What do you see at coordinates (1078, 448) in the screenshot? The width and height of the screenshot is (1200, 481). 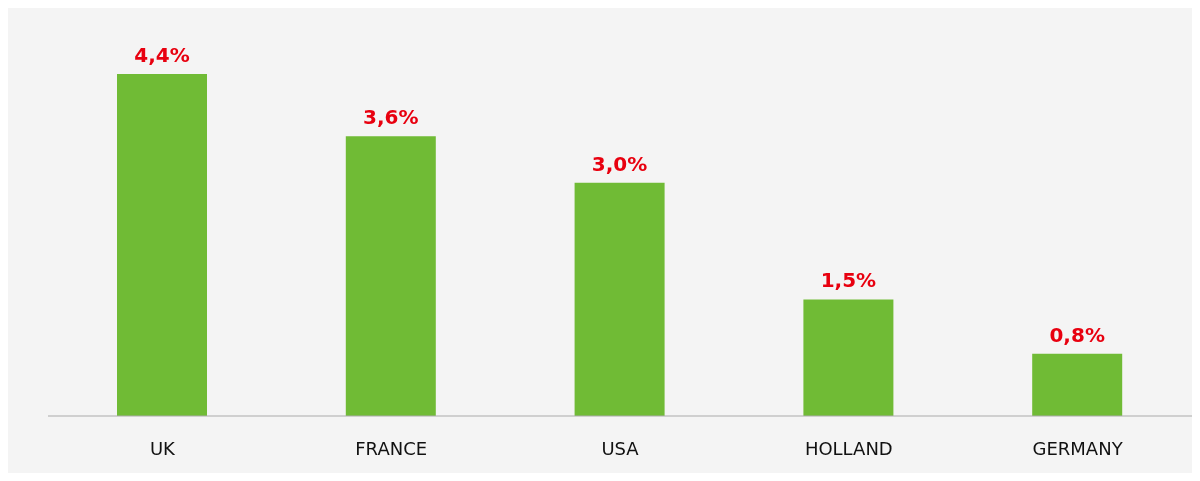 I see `x-tick-label: GERMANY` at bounding box center [1078, 448].